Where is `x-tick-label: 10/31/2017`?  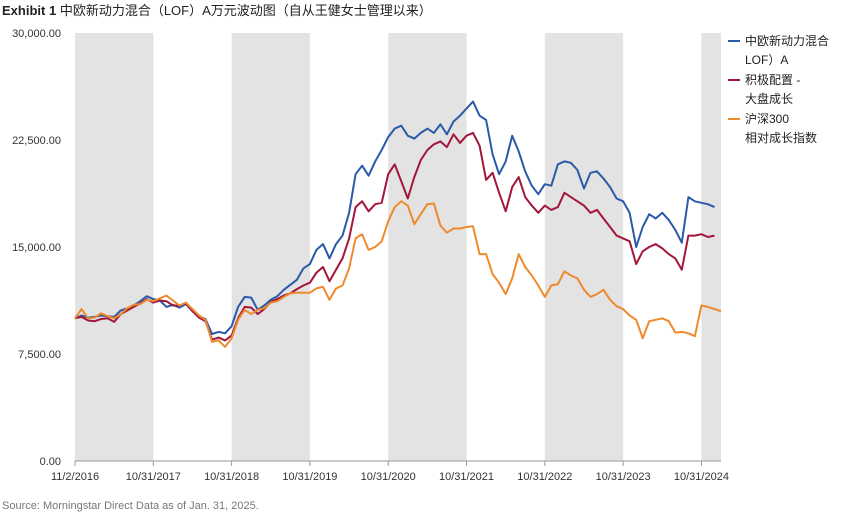 x-tick-label: 10/31/2017 is located at coordinates (153, 477).